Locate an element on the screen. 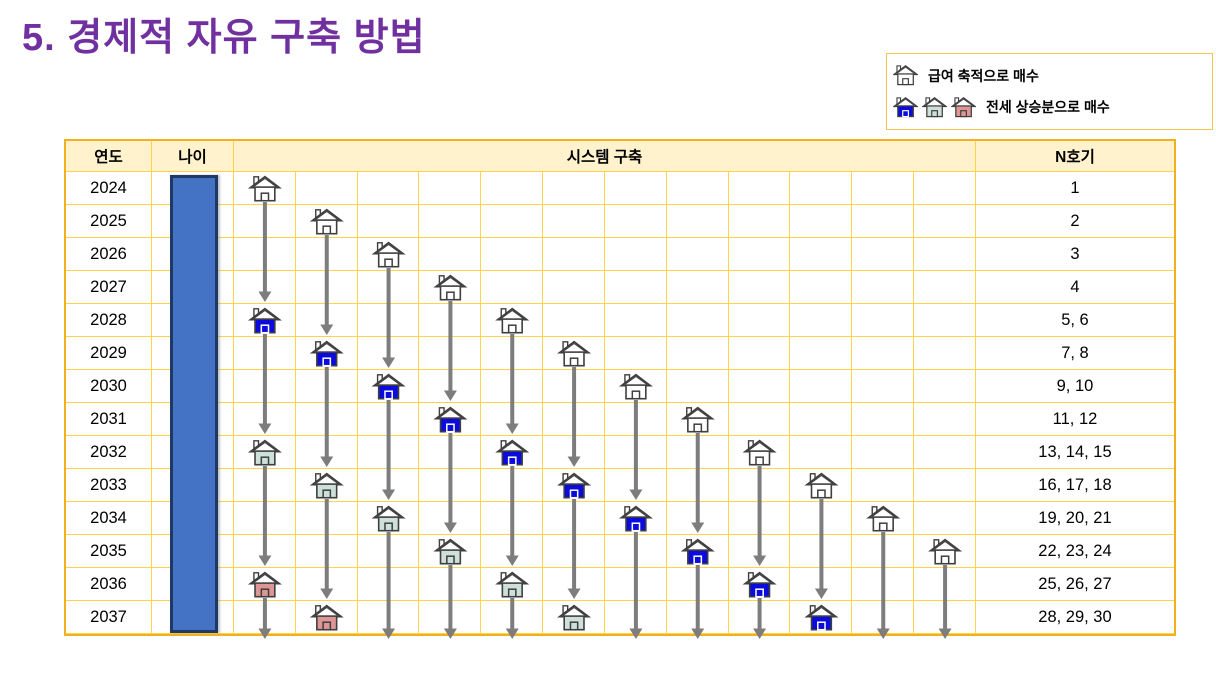  house-green-icon is located at coordinates (934, 107).